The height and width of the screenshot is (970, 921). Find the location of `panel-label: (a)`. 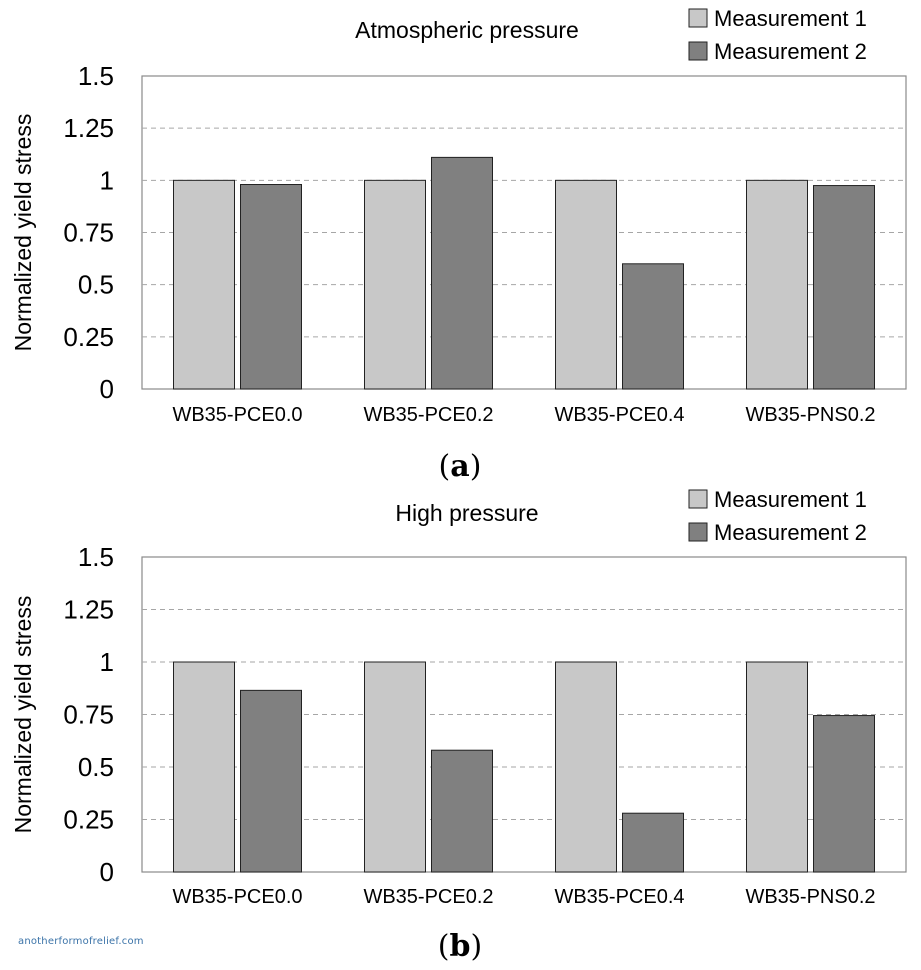

panel-label: (a) is located at coordinates (460, 466).